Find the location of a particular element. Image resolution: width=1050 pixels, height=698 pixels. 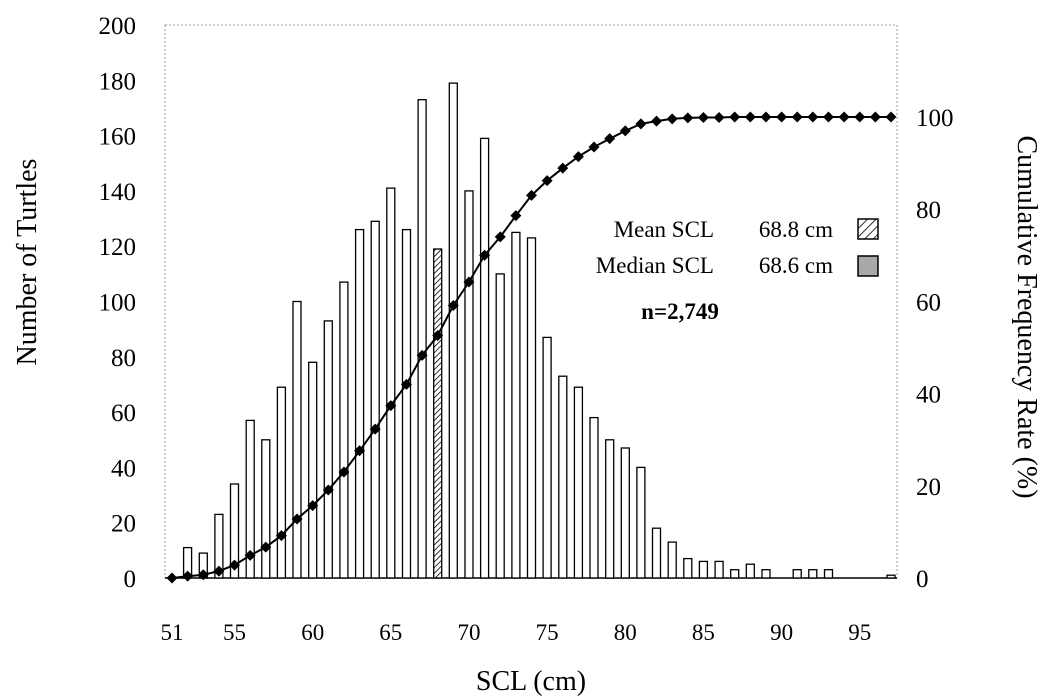

y2-tick-label: 60 is located at coordinates (928, 302).